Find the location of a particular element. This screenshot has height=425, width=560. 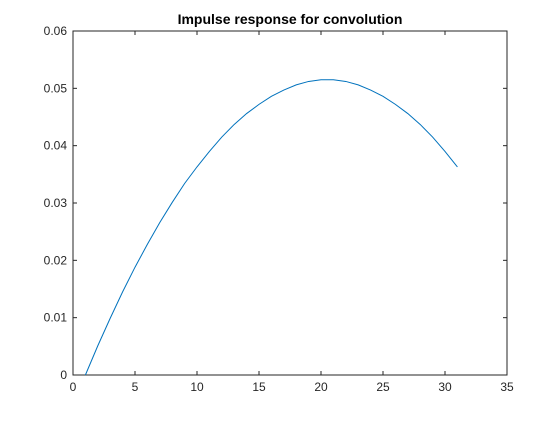

x-tick-label: 5 is located at coordinates (135, 387).